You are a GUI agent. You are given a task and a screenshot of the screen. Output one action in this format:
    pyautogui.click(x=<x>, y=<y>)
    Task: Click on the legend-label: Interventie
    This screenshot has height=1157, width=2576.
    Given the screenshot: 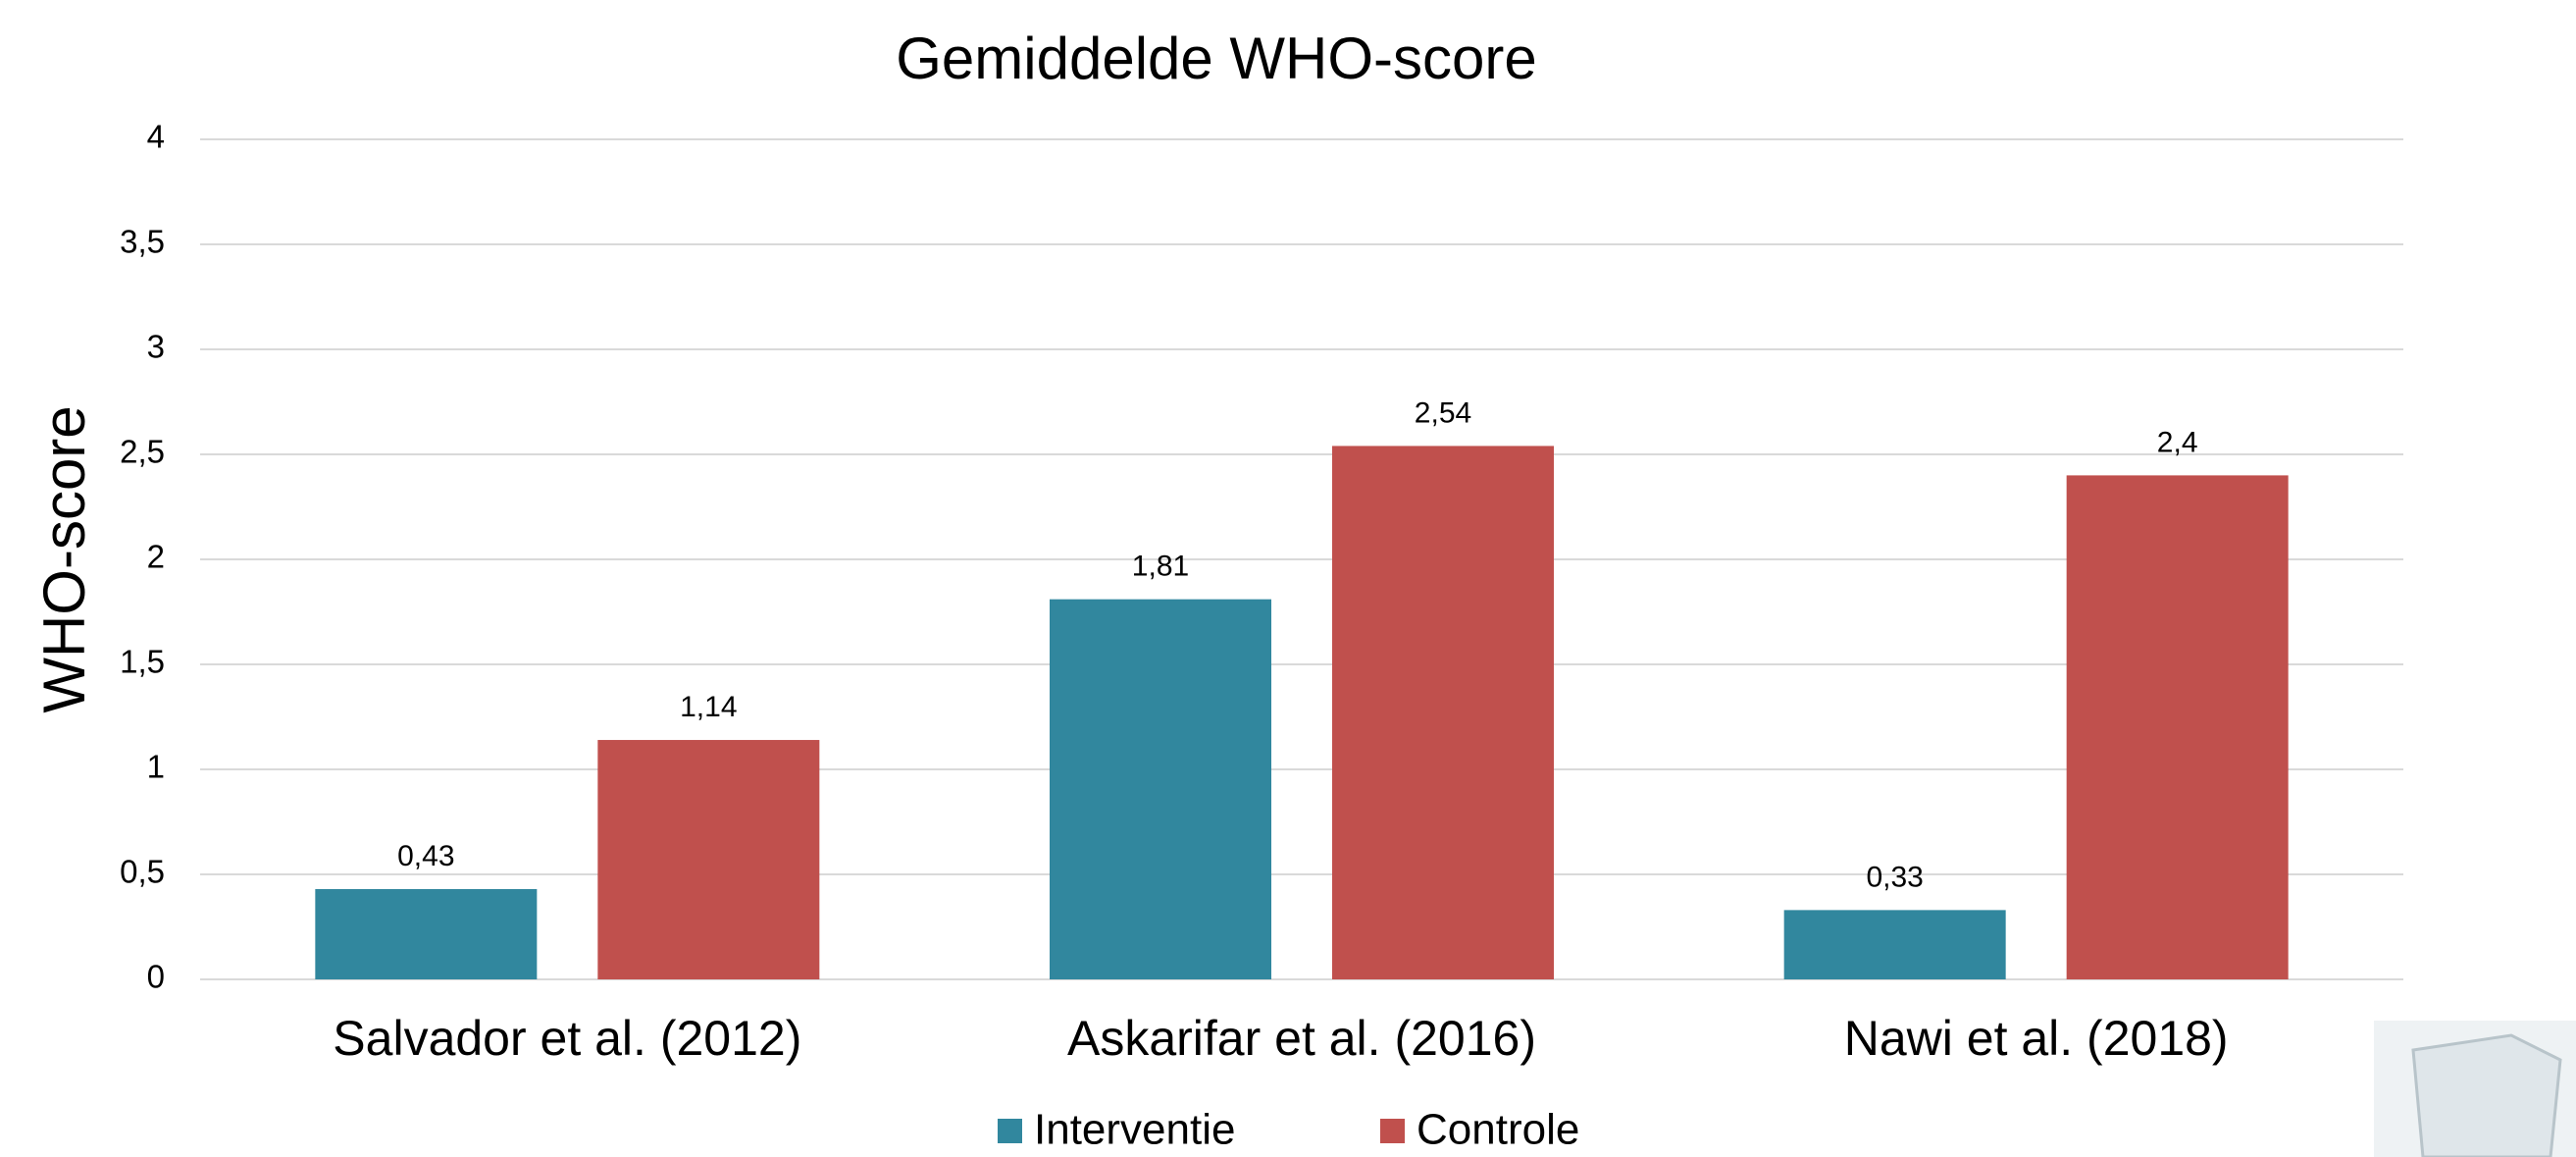 What is the action you would take?
    pyautogui.click(x=1134, y=1130)
    